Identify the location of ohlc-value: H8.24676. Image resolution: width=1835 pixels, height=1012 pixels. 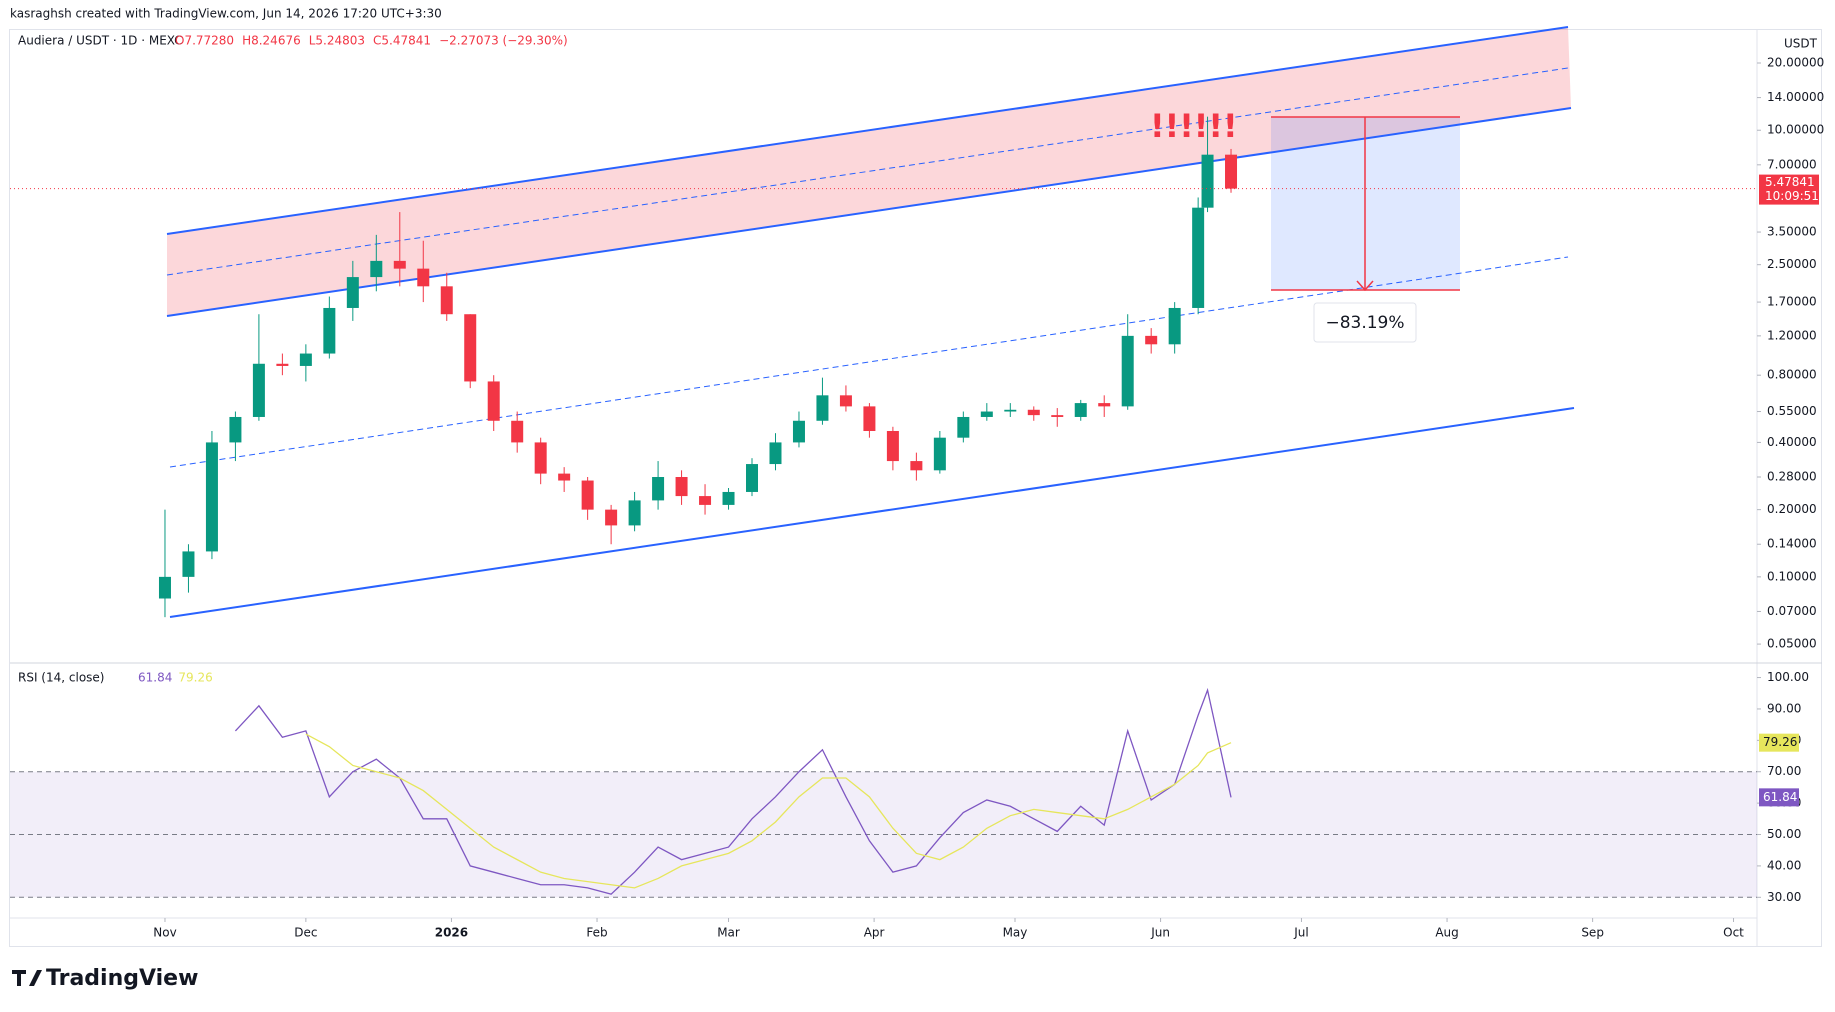
(271, 41).